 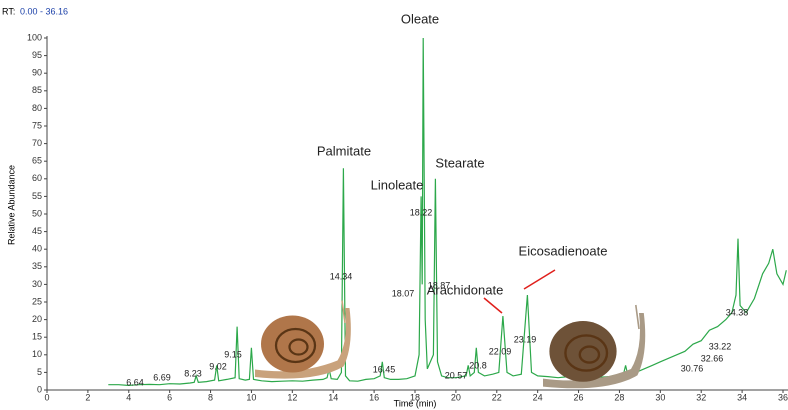 What do you see at coordinates (37, 231) in the screenshot?
I see `y-tick-label: 45` at bounding box center [37, 231].